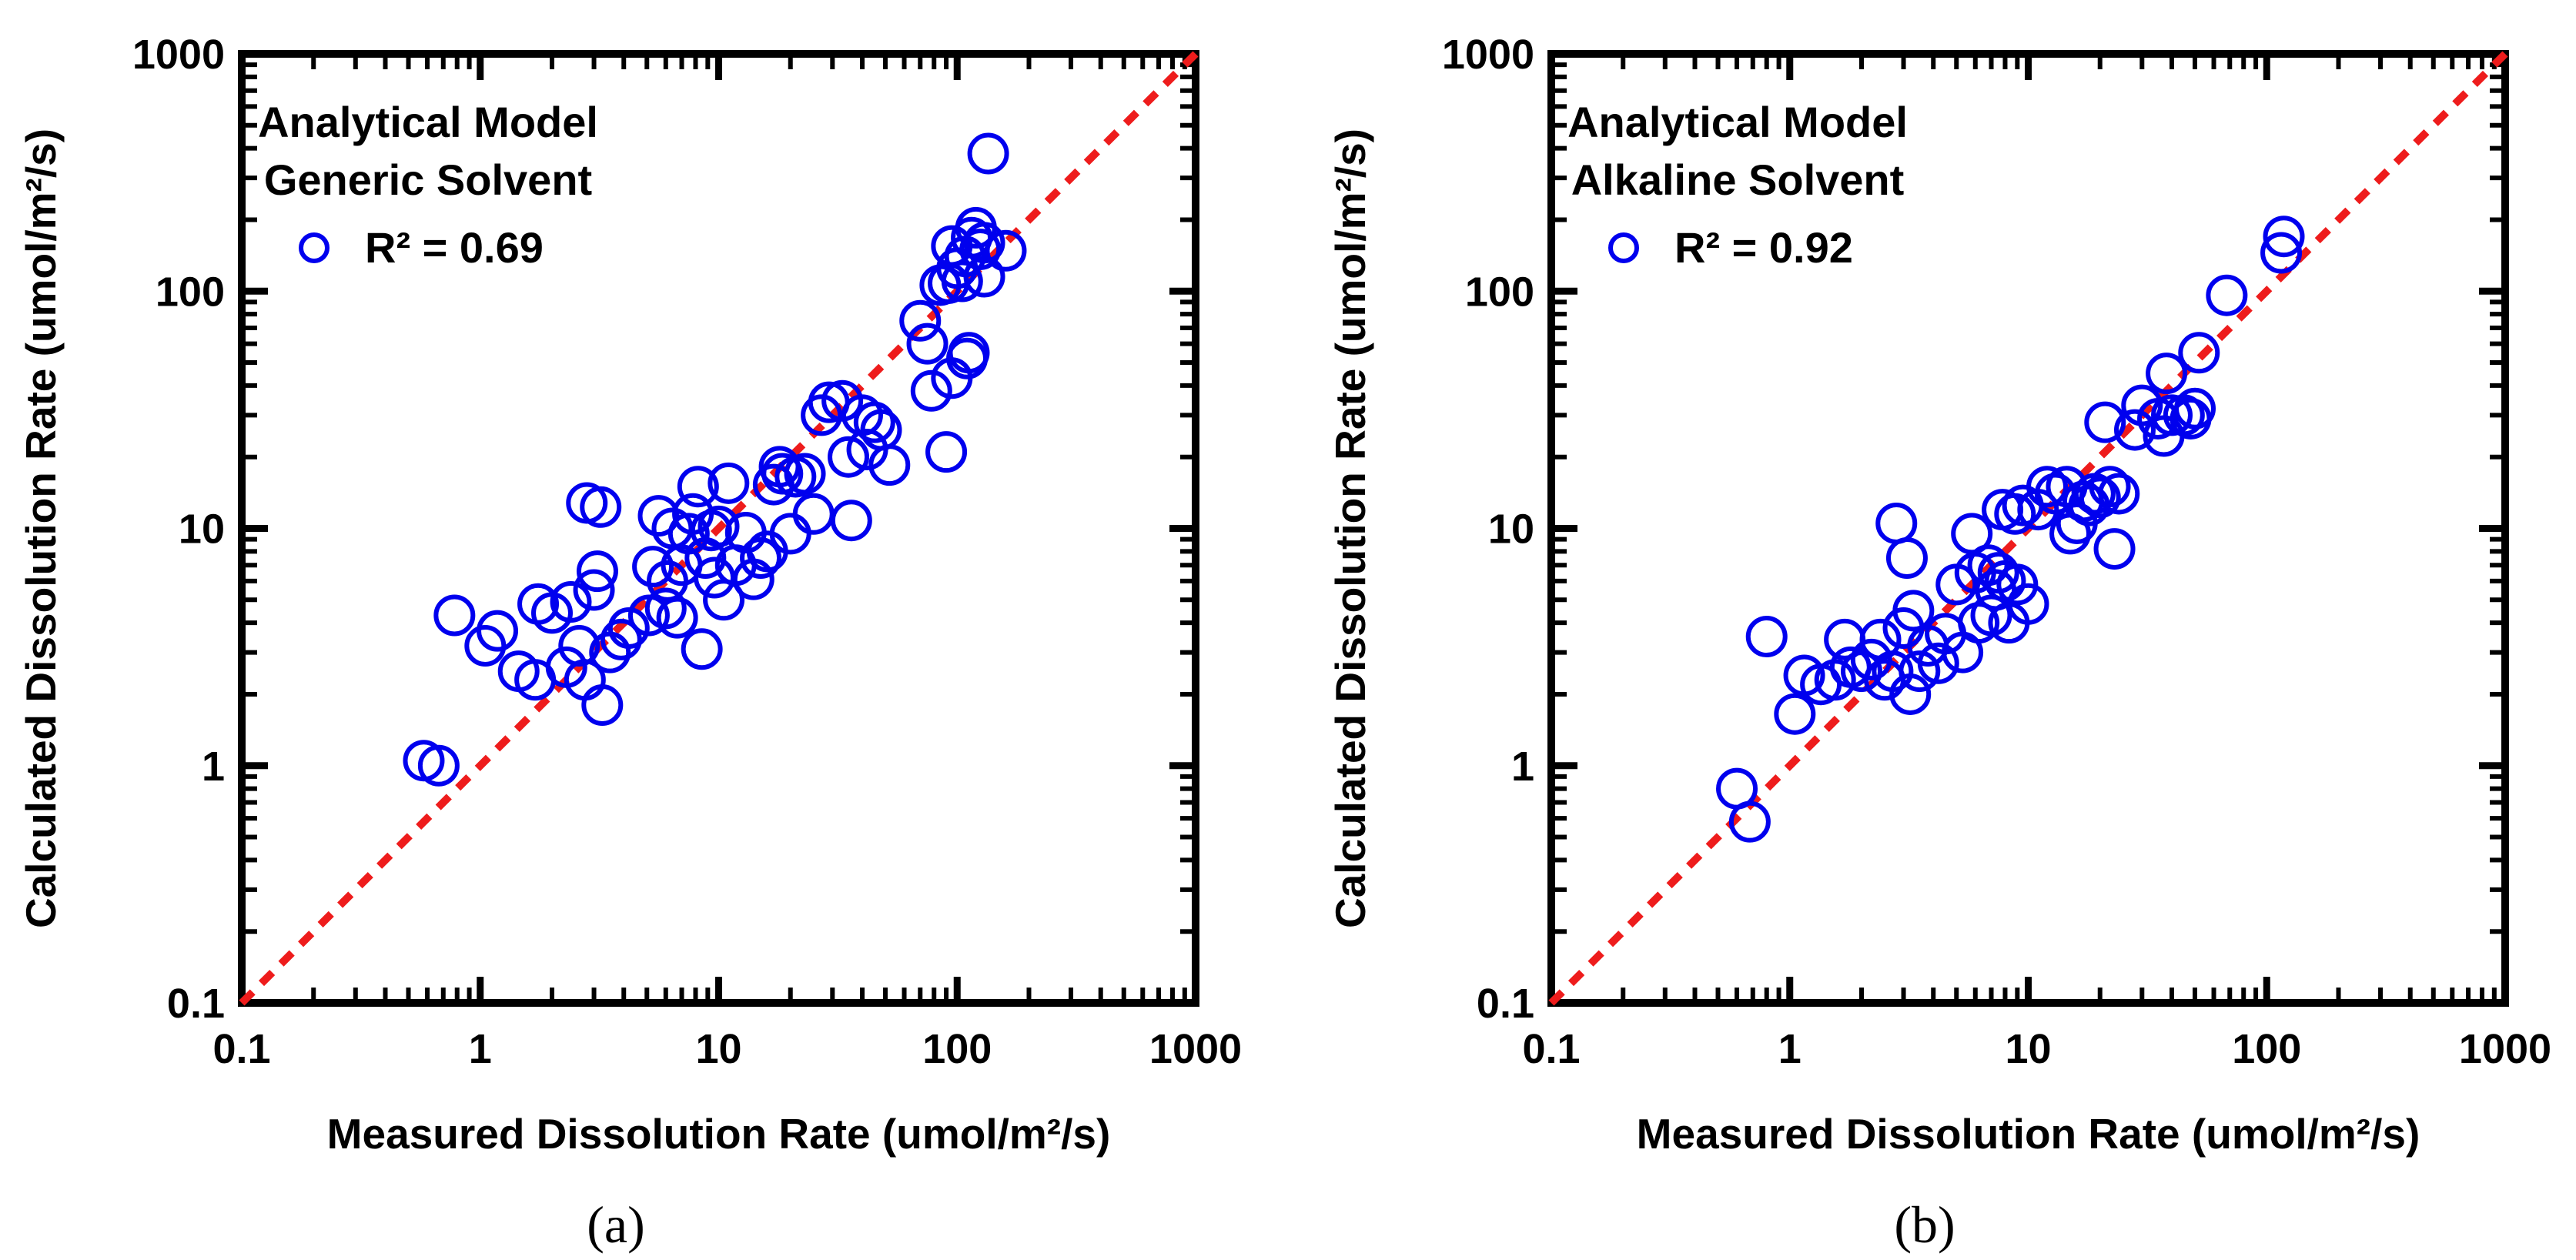  Describe the element at coordinates (1925, 1224) in the screenshot. I see `panel-caption: (b)` at that location.